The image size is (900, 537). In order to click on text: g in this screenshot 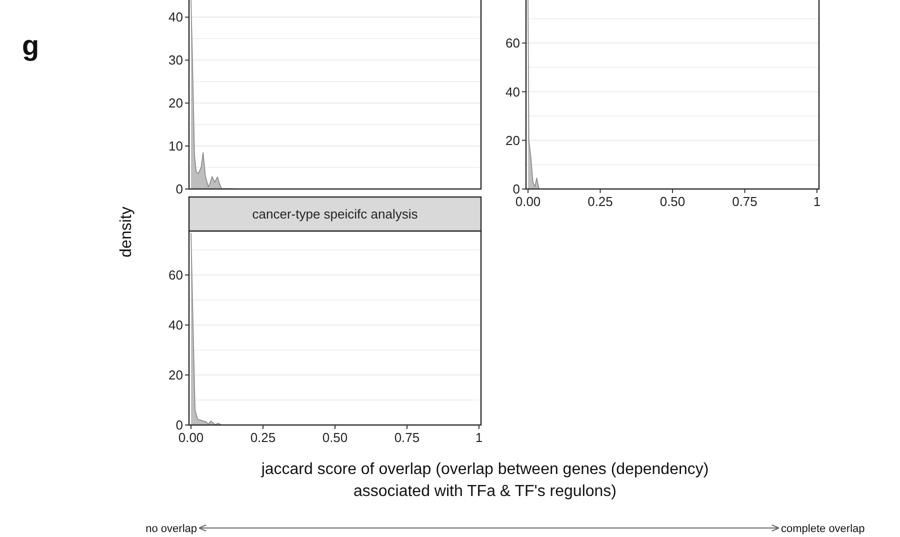, I will do `click(31, 45)`.